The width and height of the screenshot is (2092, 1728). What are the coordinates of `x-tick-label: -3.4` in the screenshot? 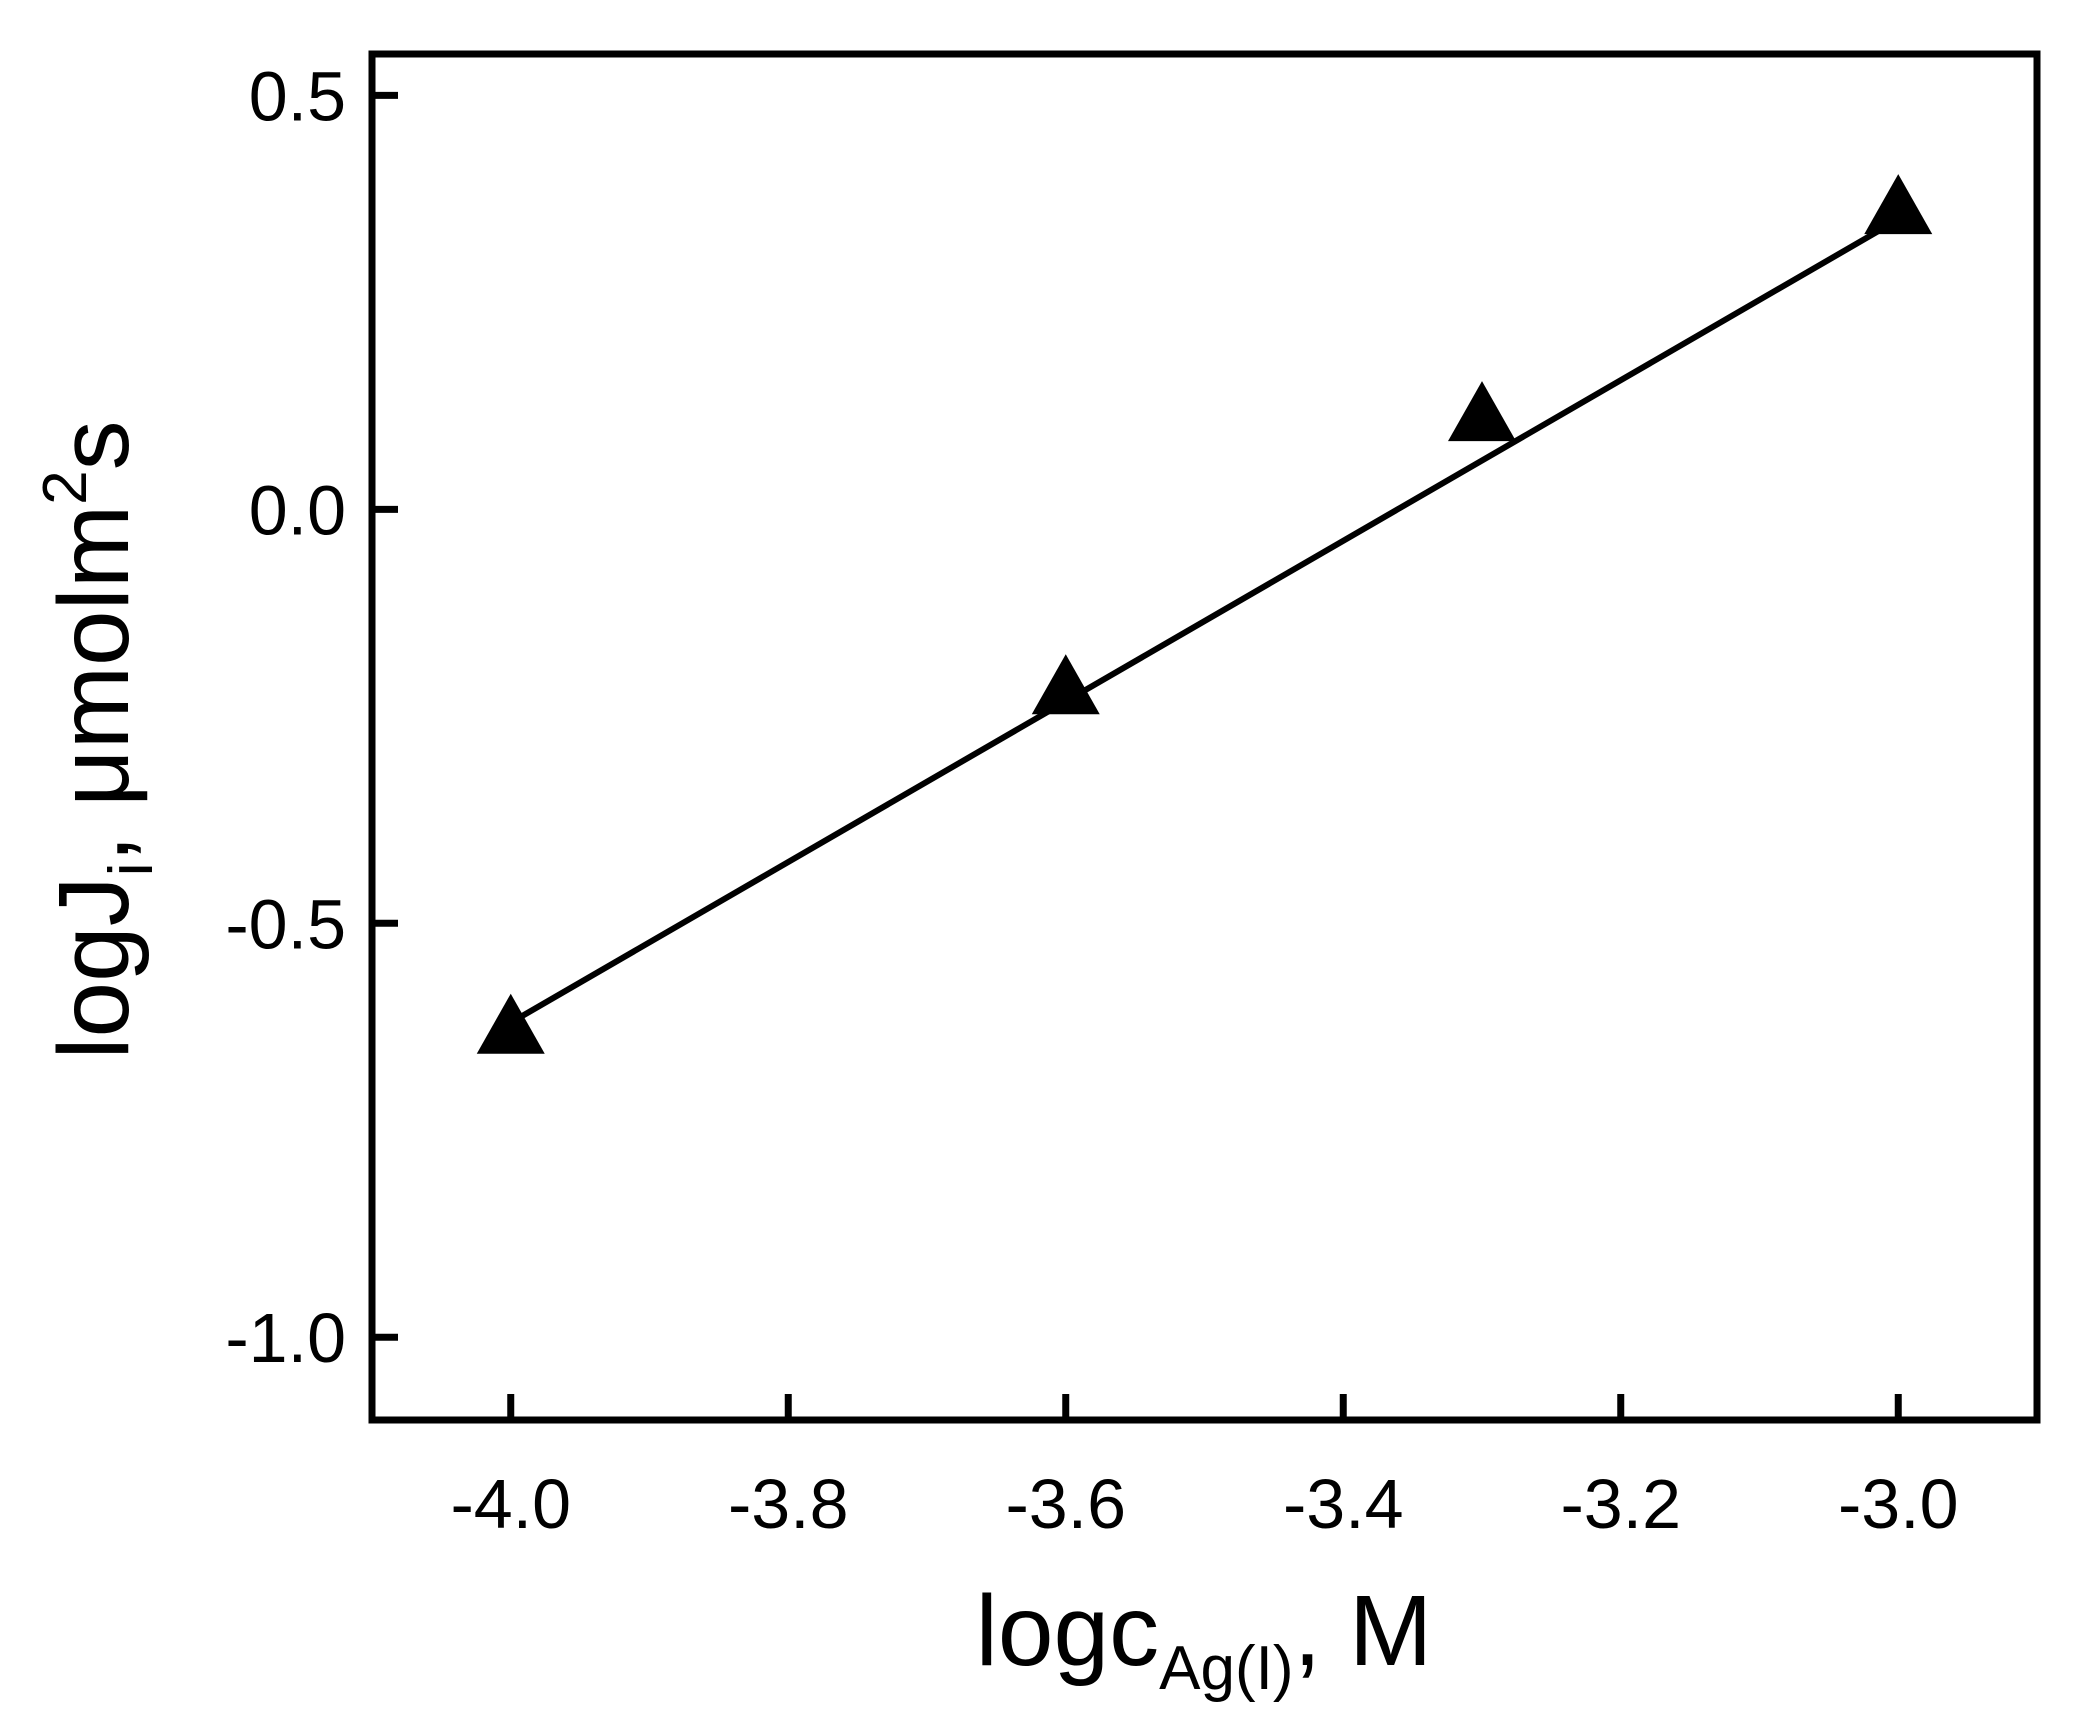 It's located at (1343, 1504).